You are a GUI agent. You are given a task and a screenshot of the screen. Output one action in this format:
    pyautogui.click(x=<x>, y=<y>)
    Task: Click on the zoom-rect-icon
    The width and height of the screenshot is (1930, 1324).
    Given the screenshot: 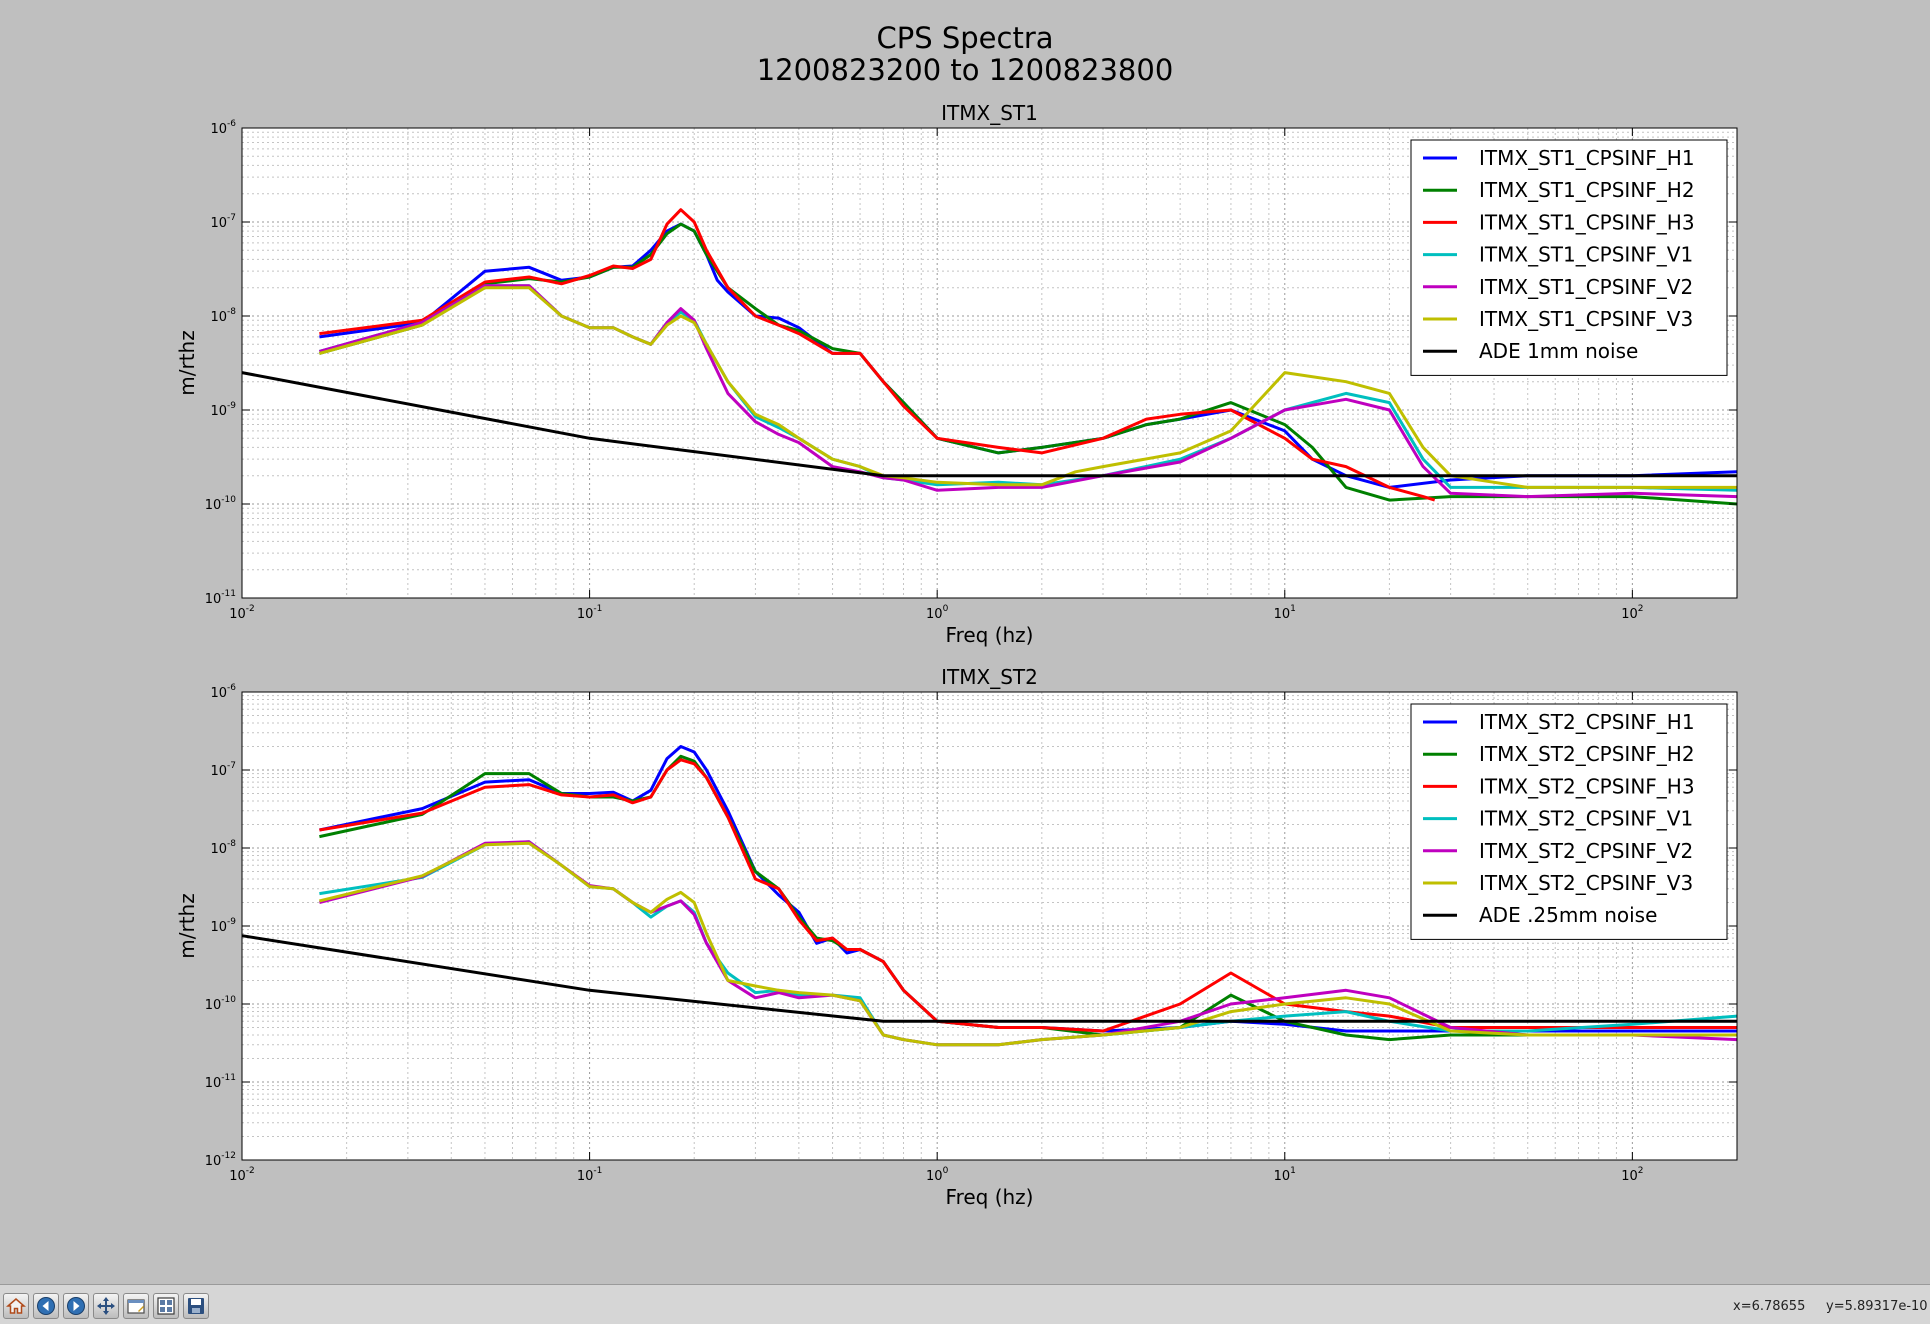 What is the action you would take?
    pyautogui.click(x=136, y=1306)
    